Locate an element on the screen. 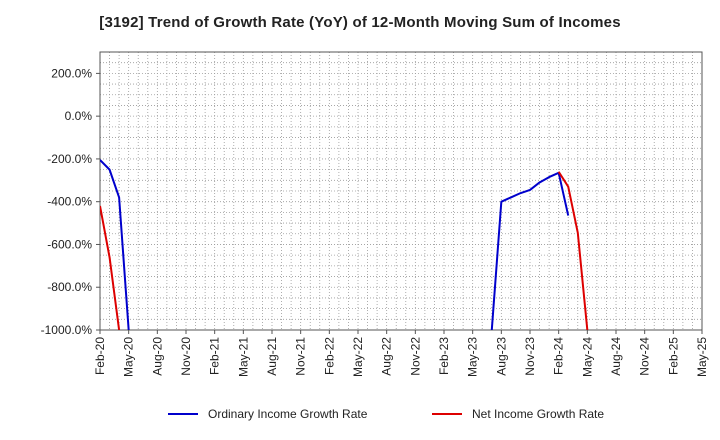 The image size is (720, 440). x-tick-label: May-25 is located at coordinates (702, 357).